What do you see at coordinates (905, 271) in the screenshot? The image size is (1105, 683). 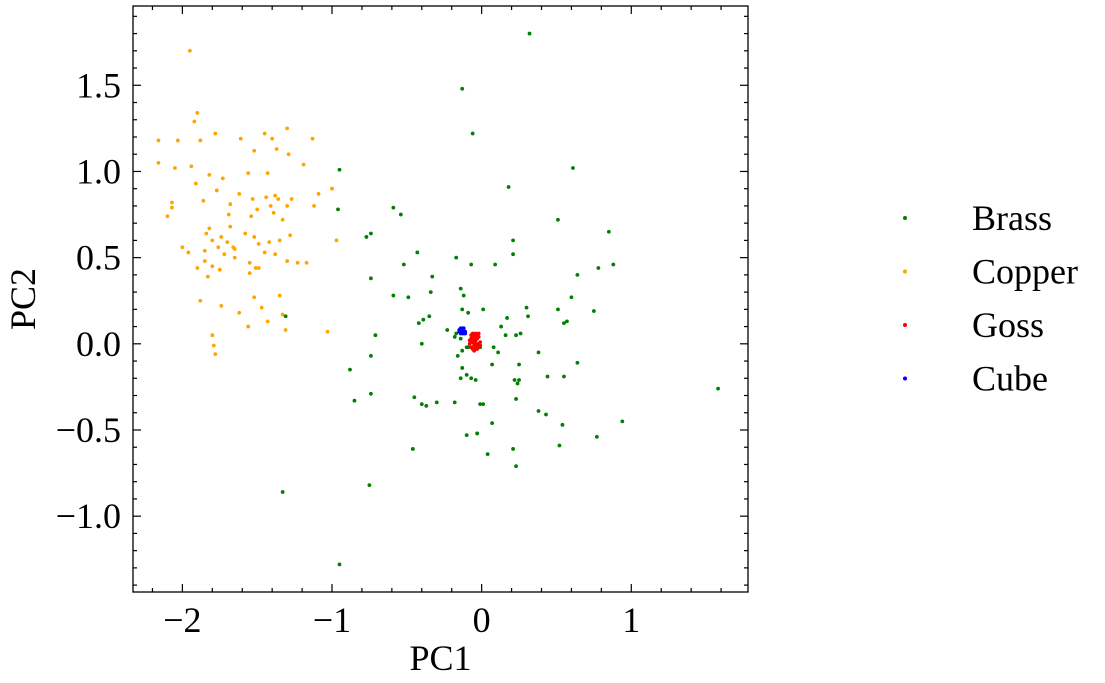 I see `legend-marker` at bounding box center [905, 271].